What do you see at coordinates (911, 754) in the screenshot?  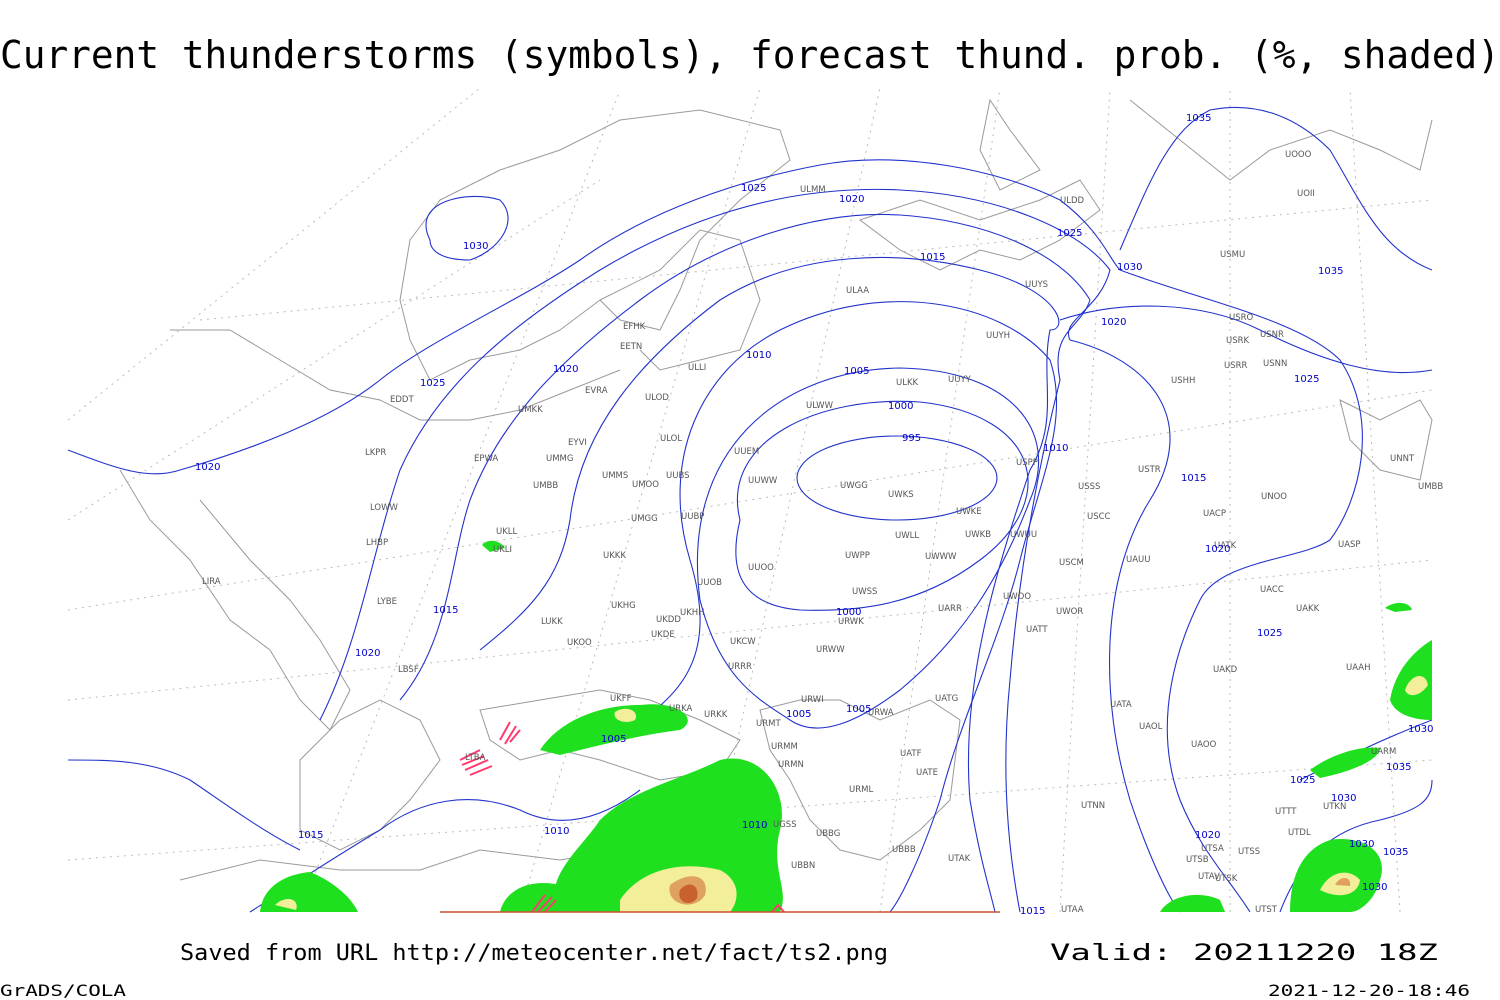 I see `station-label: UATF` at bounding box center [911, 754].